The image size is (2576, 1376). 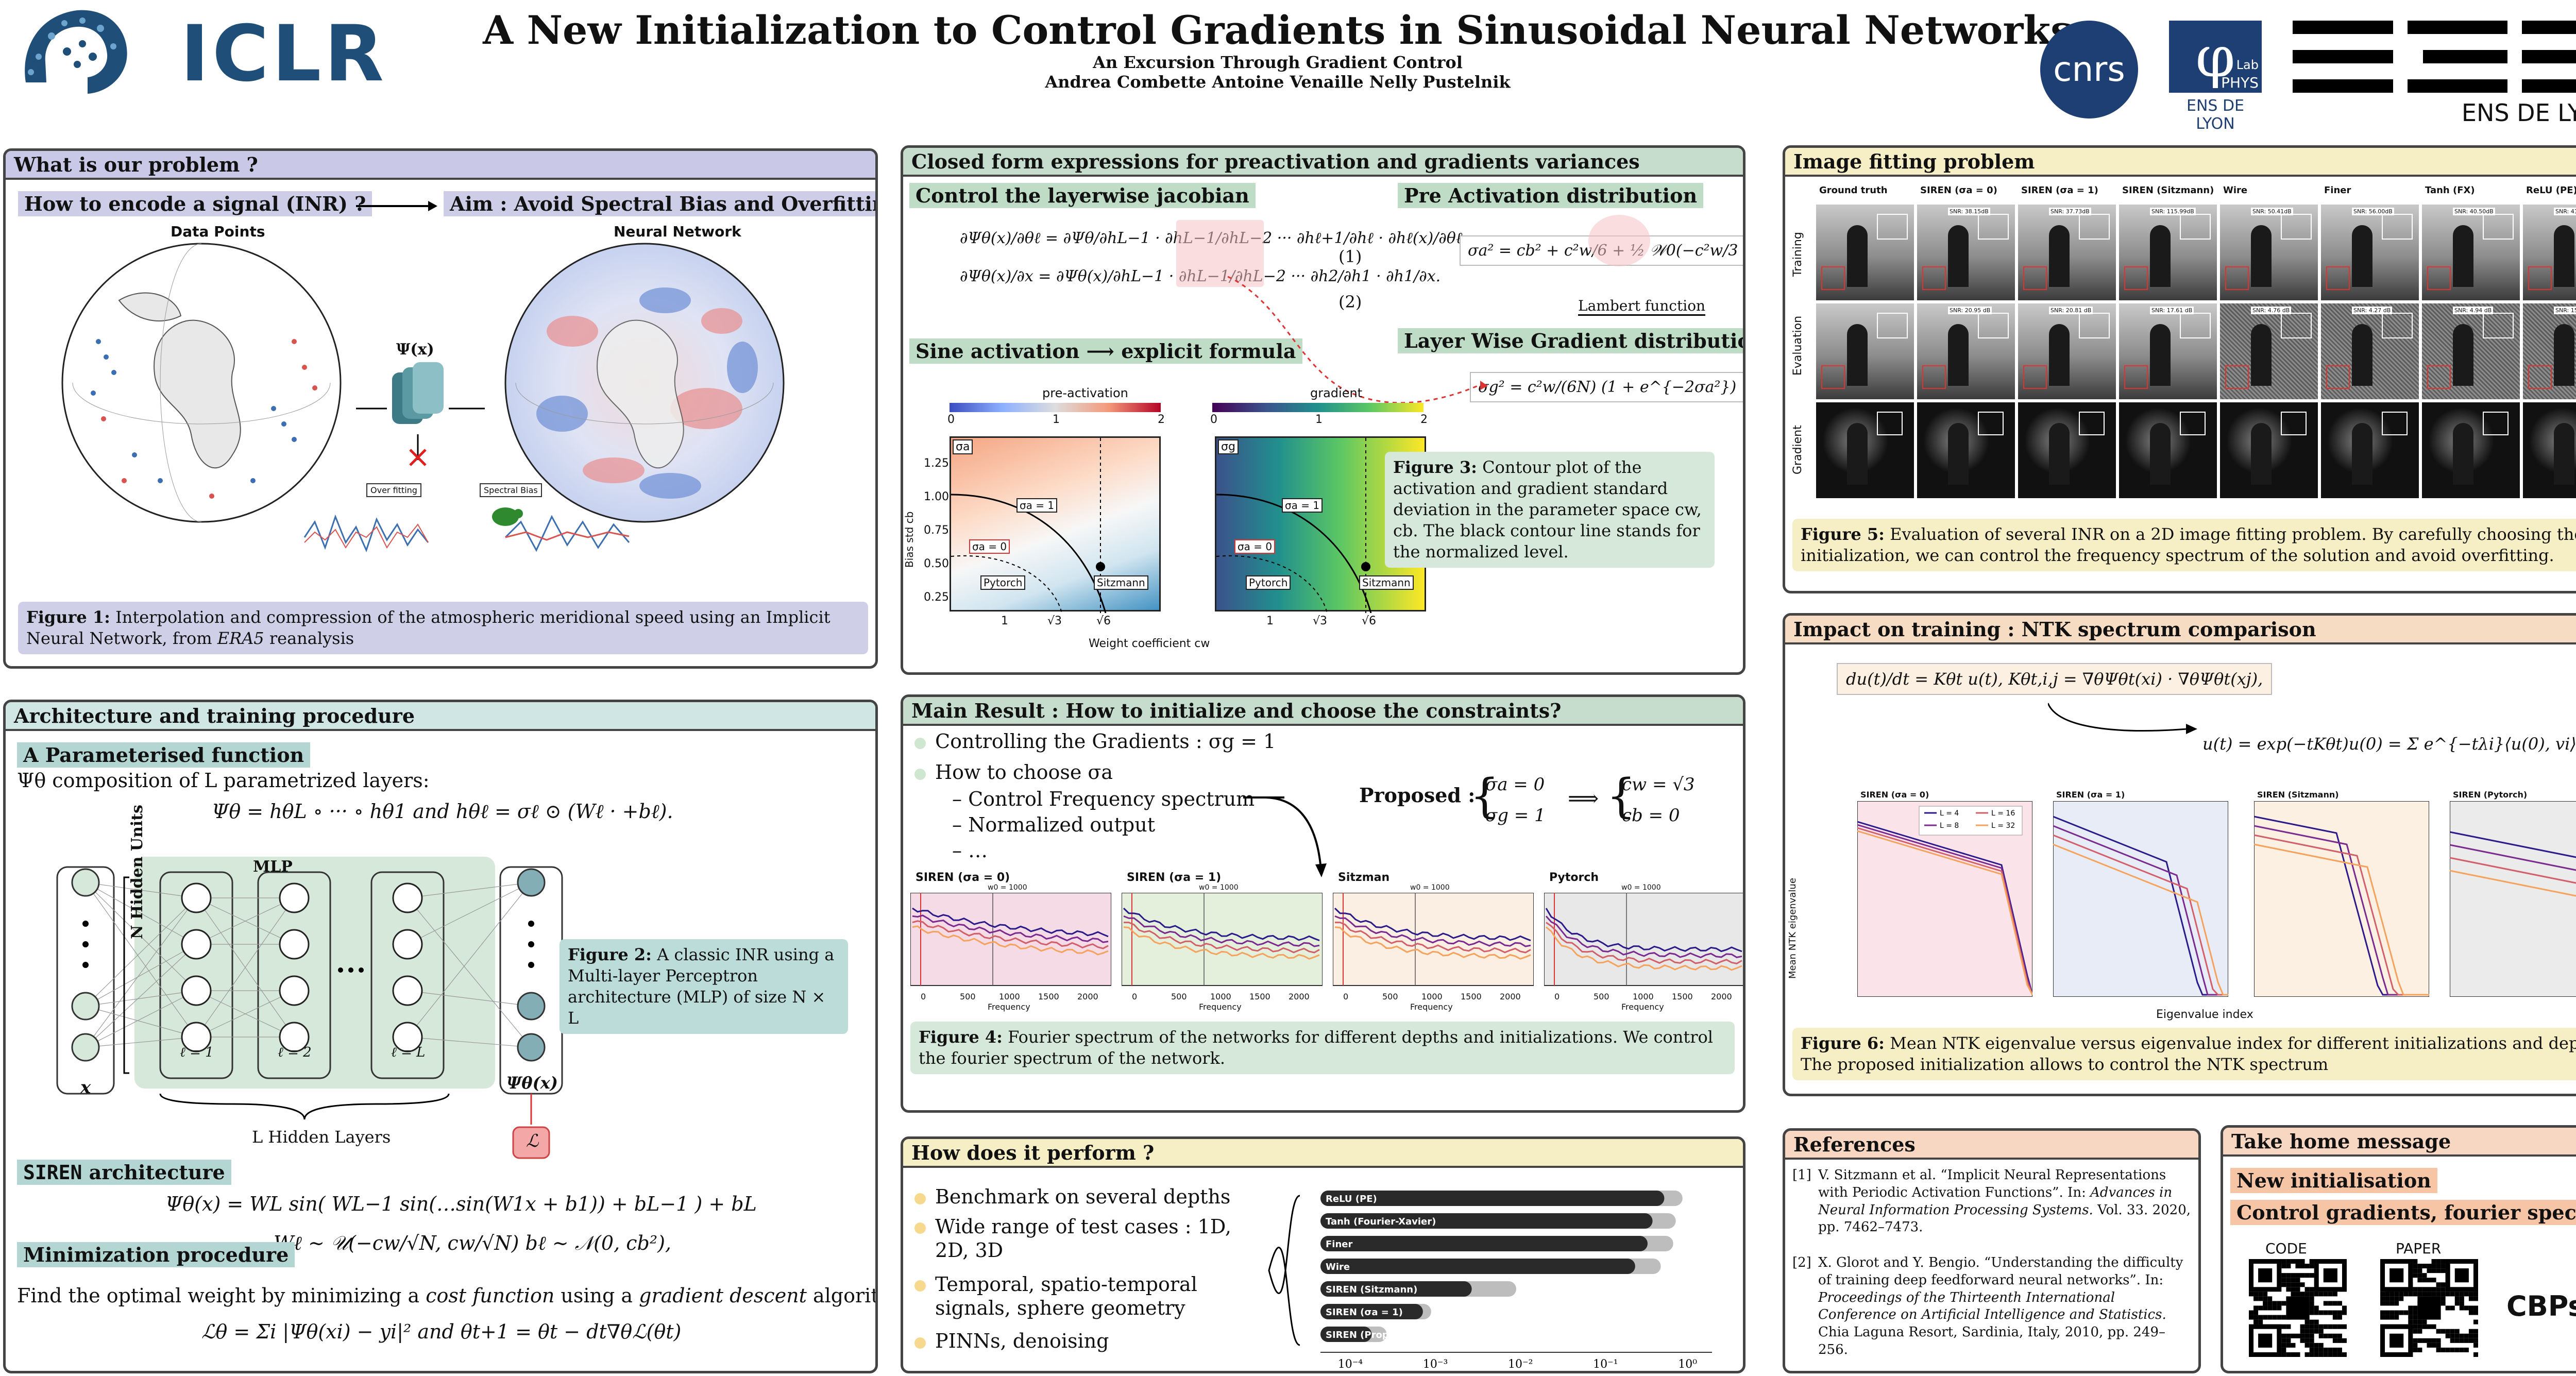 What do you see at coordinates (1105, 351) in the screenshot?
I see `sine-heading: Sine activation ⟶ explicit formula` at bounding box center [1105, 351].